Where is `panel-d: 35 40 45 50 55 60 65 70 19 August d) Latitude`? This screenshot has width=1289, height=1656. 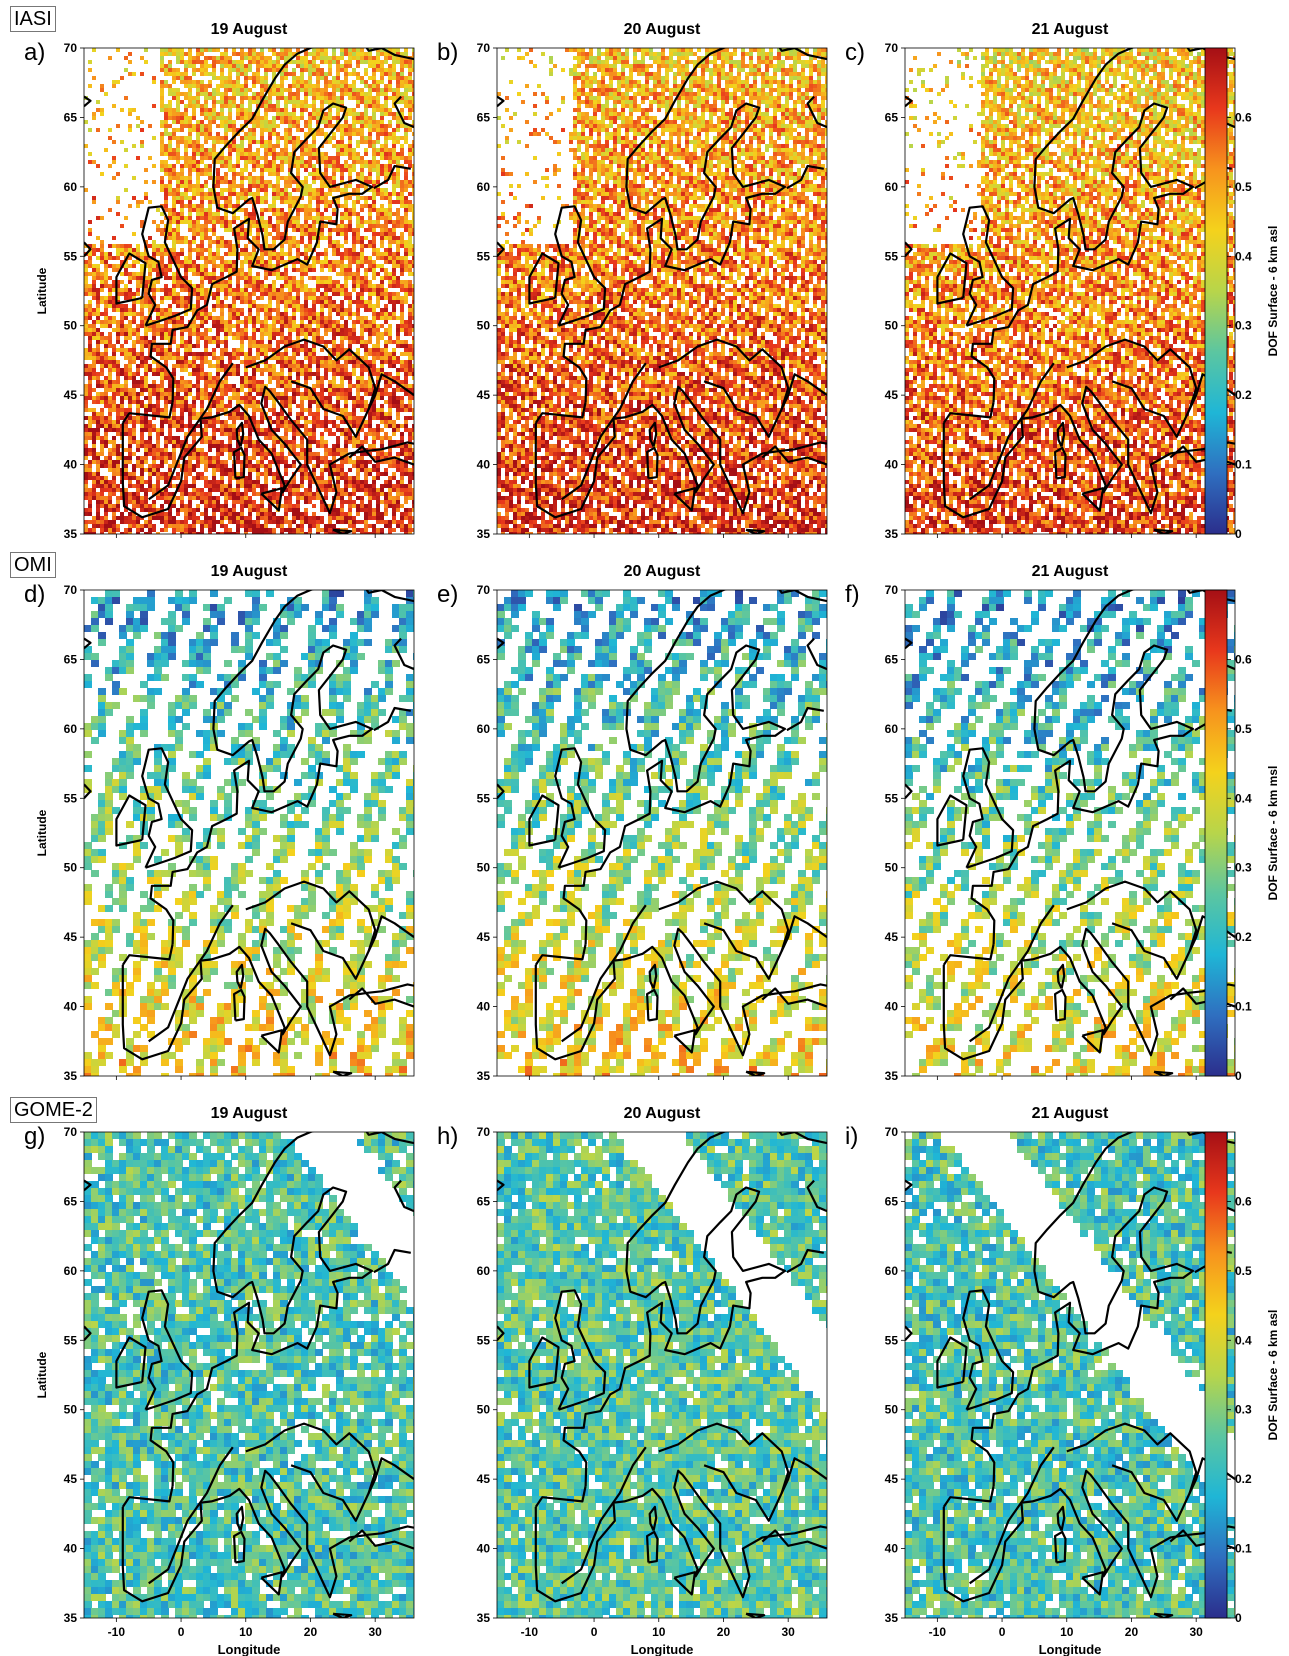
panel-d: 35 40 45 50 55 60 65 70 19 August d) Latitude is located at coordinates (219, 823).